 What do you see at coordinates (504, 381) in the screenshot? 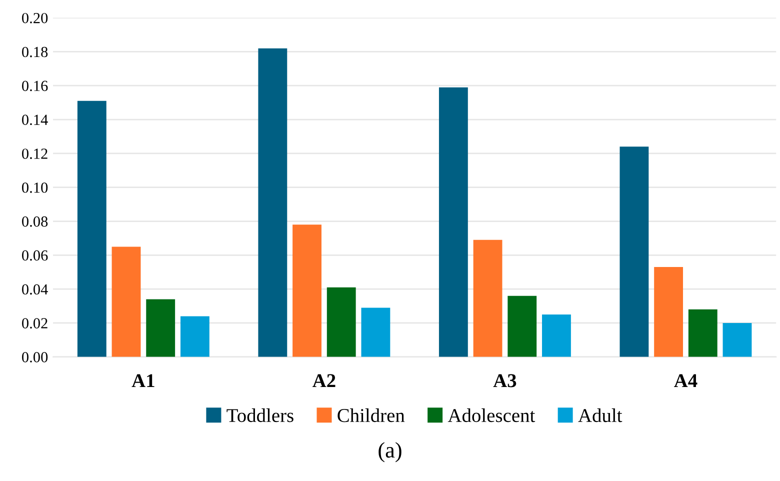
I see `x-tick-label: A3` at bounding box center [504, 381].